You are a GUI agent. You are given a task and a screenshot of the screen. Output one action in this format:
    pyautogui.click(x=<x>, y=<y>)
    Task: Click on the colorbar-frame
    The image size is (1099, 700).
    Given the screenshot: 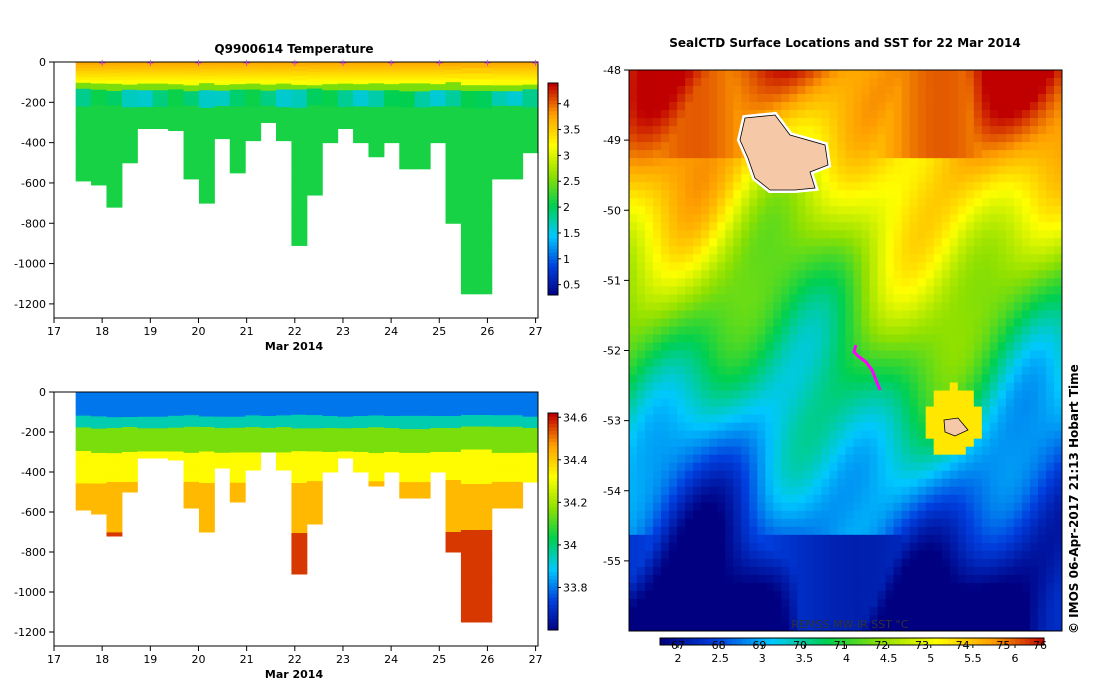 What is the action you would take?
    pyautogui.click(x=553, y=521)
    